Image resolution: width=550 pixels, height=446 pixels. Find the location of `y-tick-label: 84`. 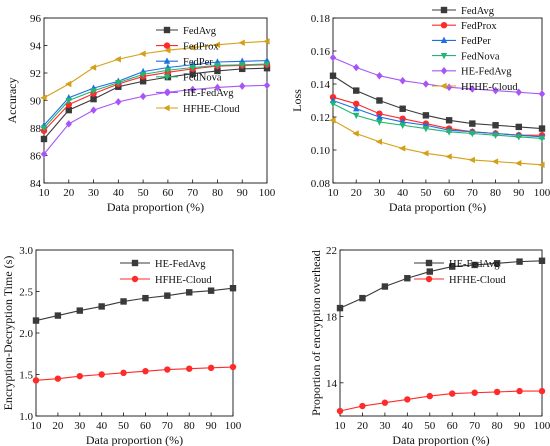

y-tick-label: 84 is located at coordinates (36, 184).